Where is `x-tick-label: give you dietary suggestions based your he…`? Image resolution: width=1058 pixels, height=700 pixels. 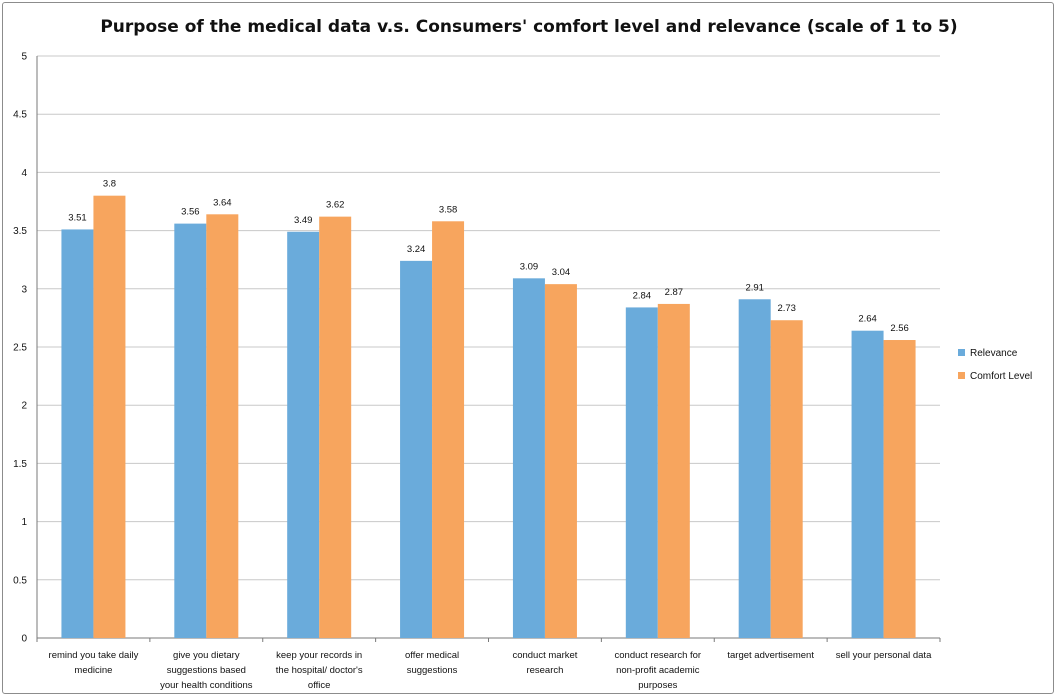 x-tick-label: give you dietary suggestions based your he… is located at coordinates (206, 670).